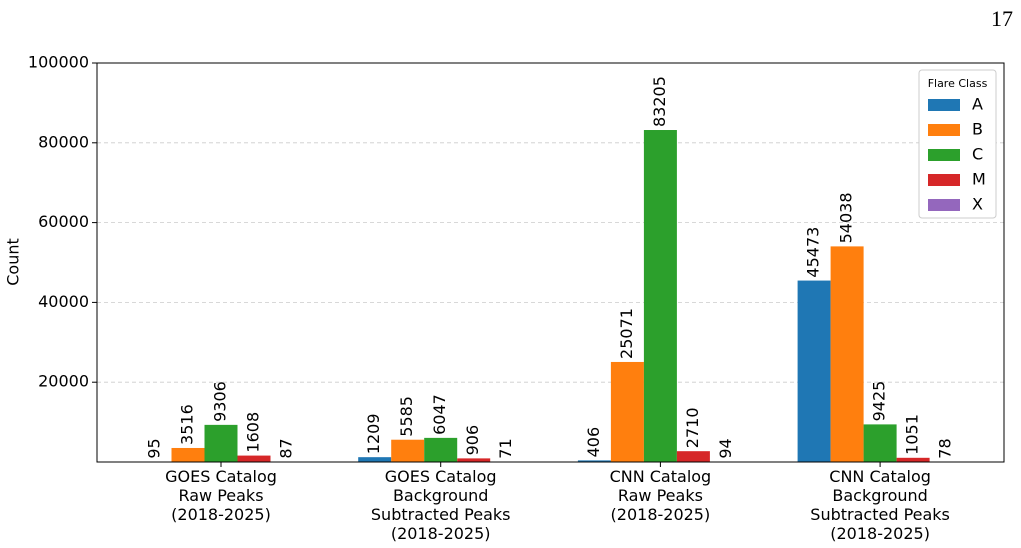 The image size is (1021, 548). What do you see at coordinates (63, 301) in the screenshot?
I see `y-tick-label: 40000` at bounding box center [63, 301].